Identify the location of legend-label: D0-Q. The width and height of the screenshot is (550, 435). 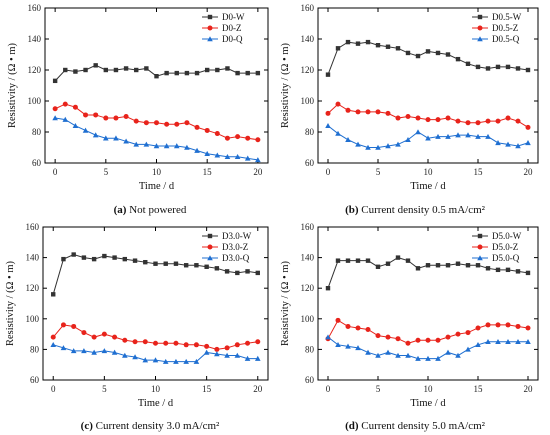
(232, 39).